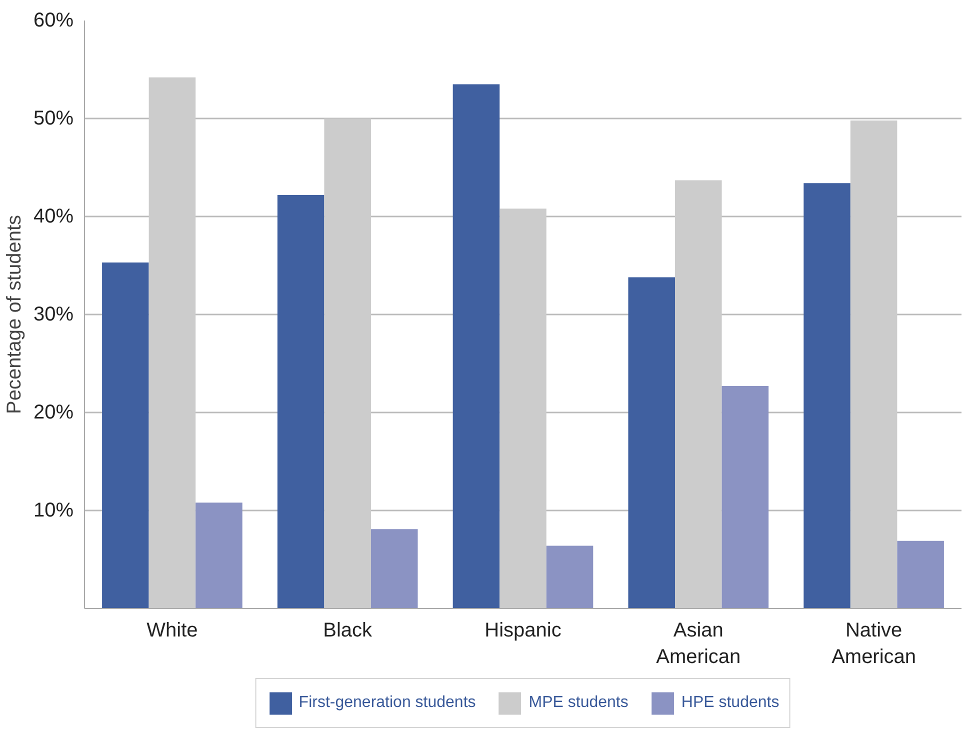 The image size is (966, 740). I want to click on x-tick-label: Hispanic, so click(523, 631).